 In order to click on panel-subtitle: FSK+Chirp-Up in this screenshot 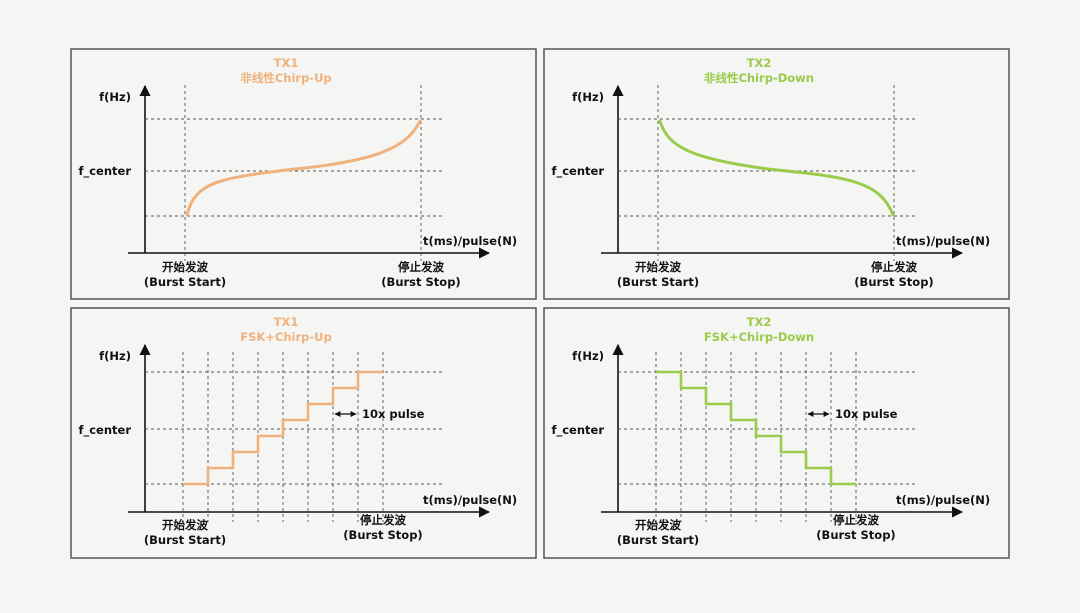, I will do `click(286, 337)`.